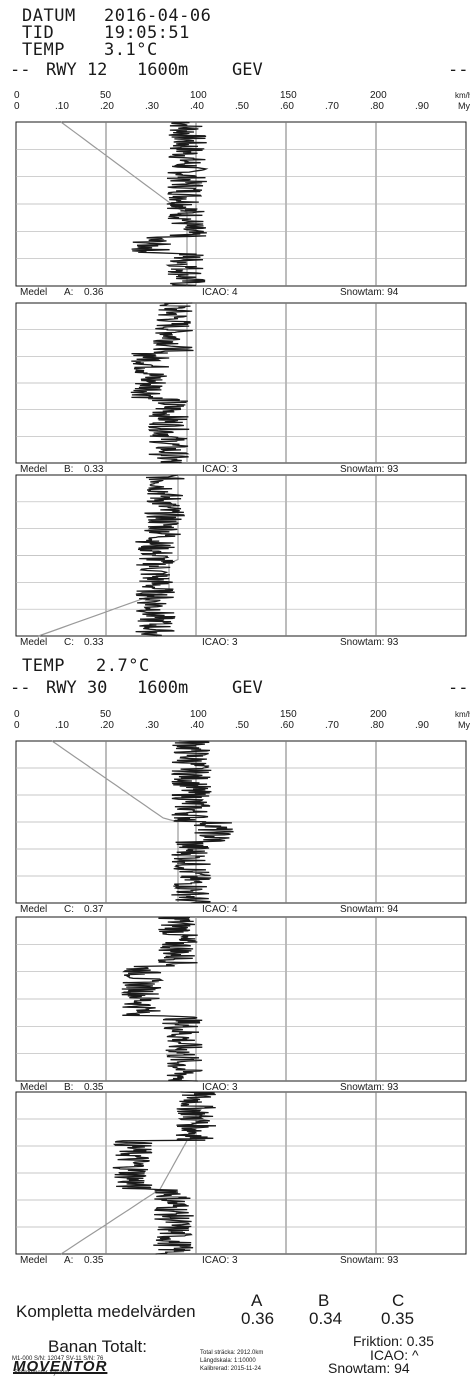 Image resolution: width=470 pixels, height=1377 pixels. Describe the element at coordinates (228, 1361) in the screenshot. I see `stats-length-scale: Längdskala: 1:10000` at that location.